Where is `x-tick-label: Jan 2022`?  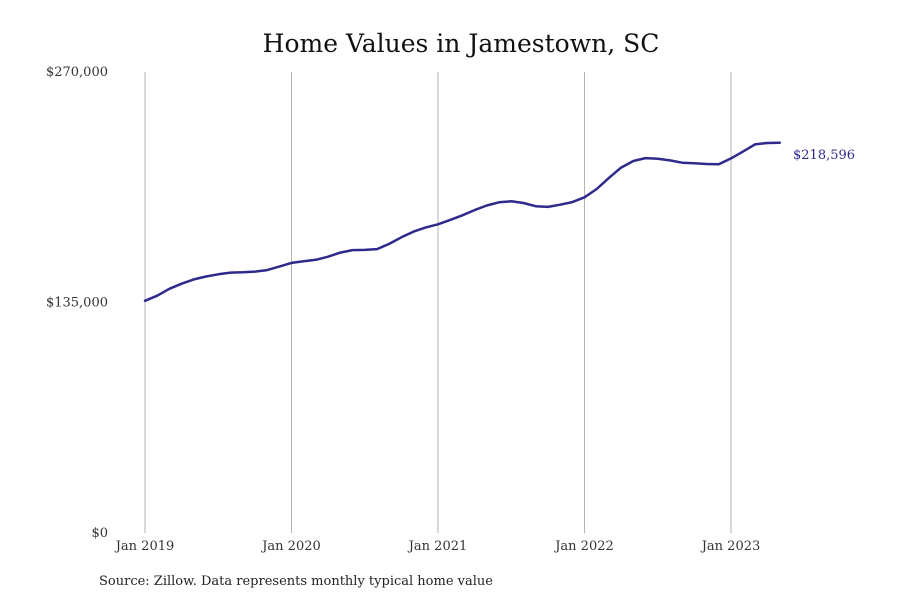
x-tick-label: Jan 2022 is located at coordinates (583, 546).